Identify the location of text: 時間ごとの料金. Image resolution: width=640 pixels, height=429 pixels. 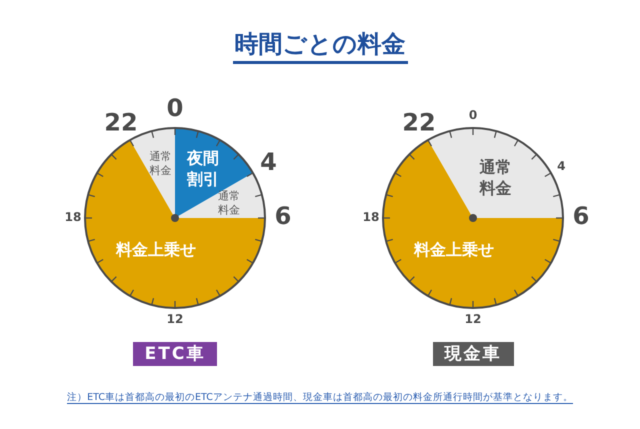
(320, 47).